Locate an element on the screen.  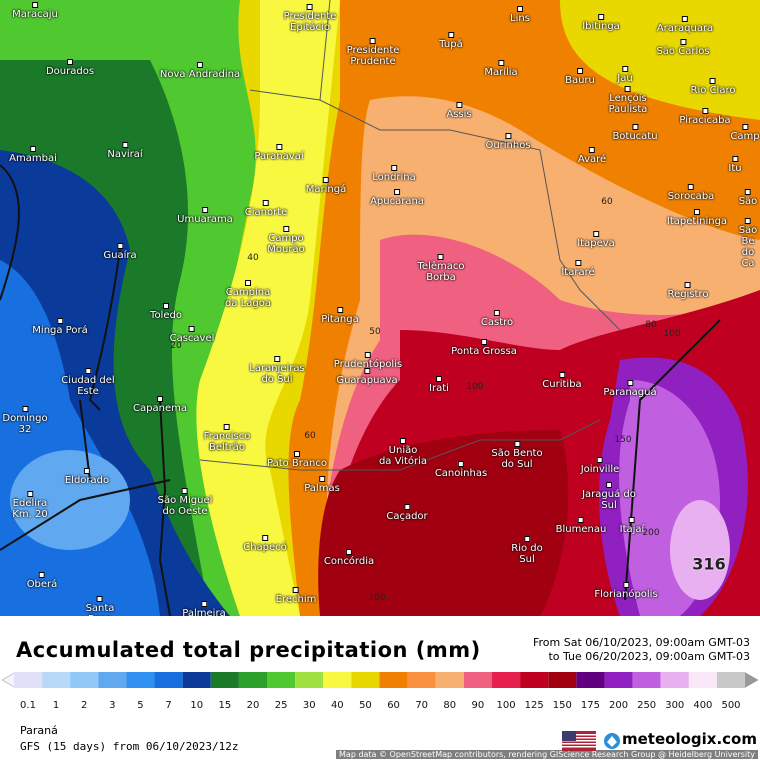
legend-label: 3 is located at coordinates (112, 705).